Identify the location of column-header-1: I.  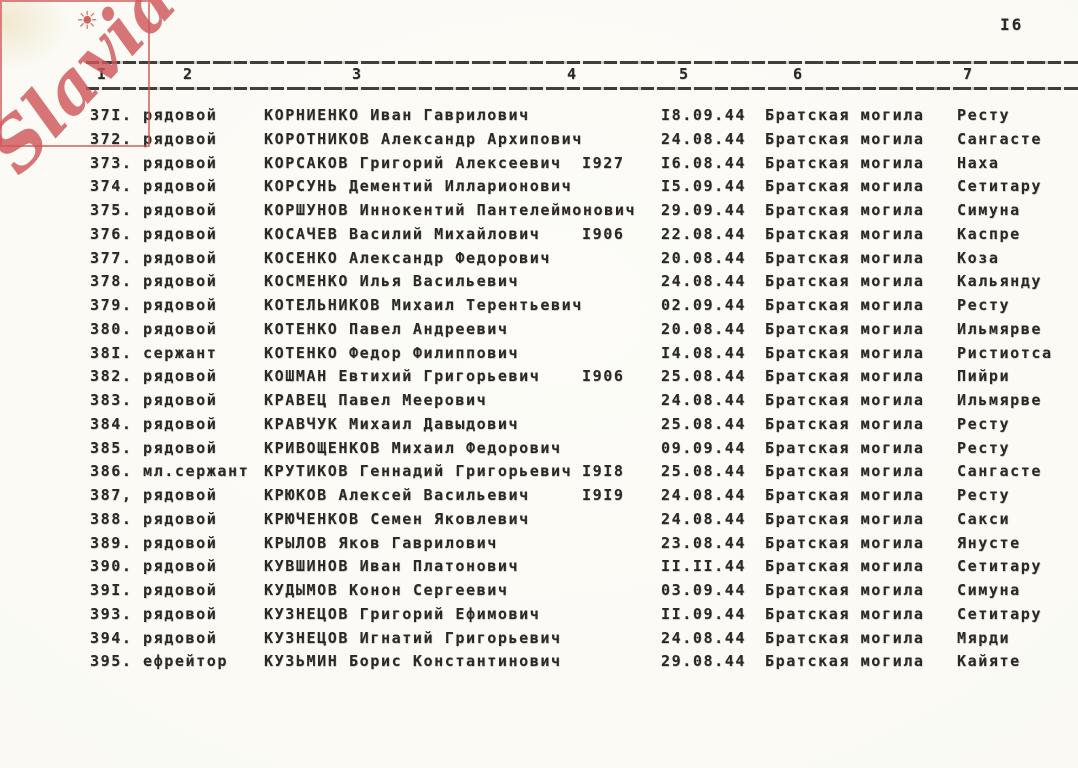
(102, 74).